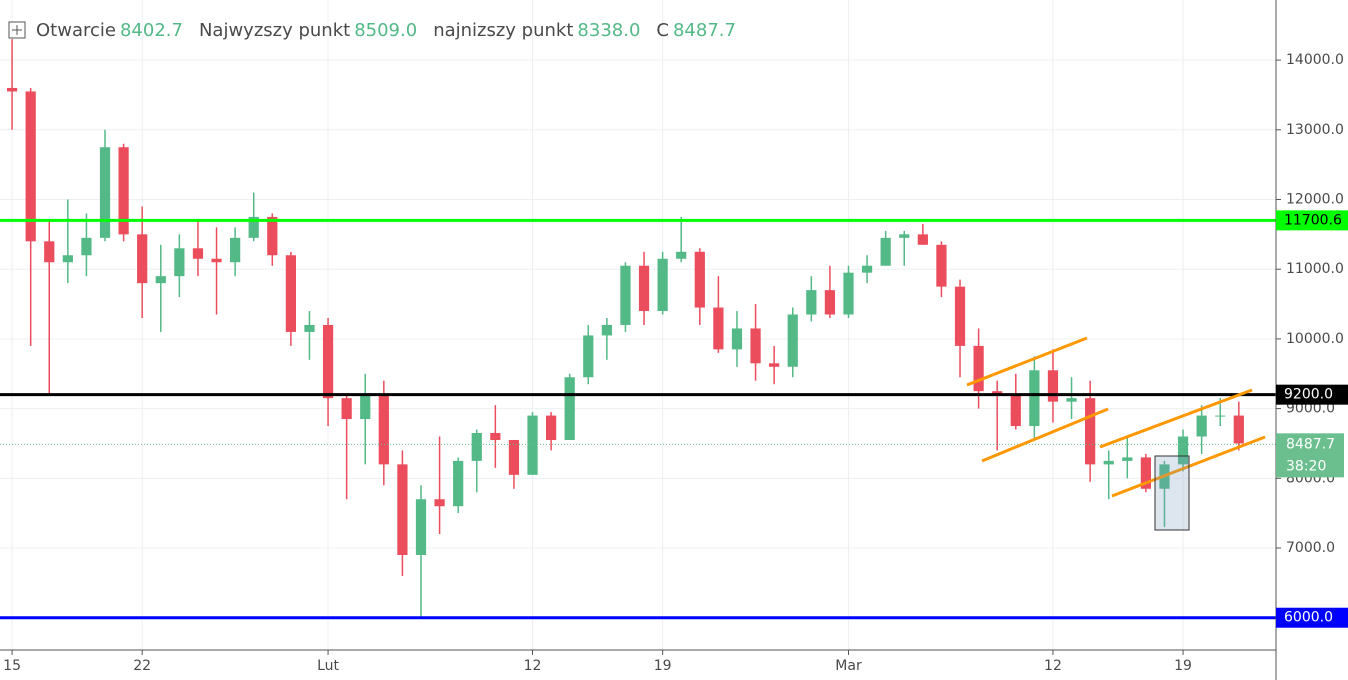 Image resolution: width=1348 pixels, height=680 pixels. Describe the element at coordinates (1315, 339) in the screenshot. I see `y-tick-label: 10000.0` at that location.